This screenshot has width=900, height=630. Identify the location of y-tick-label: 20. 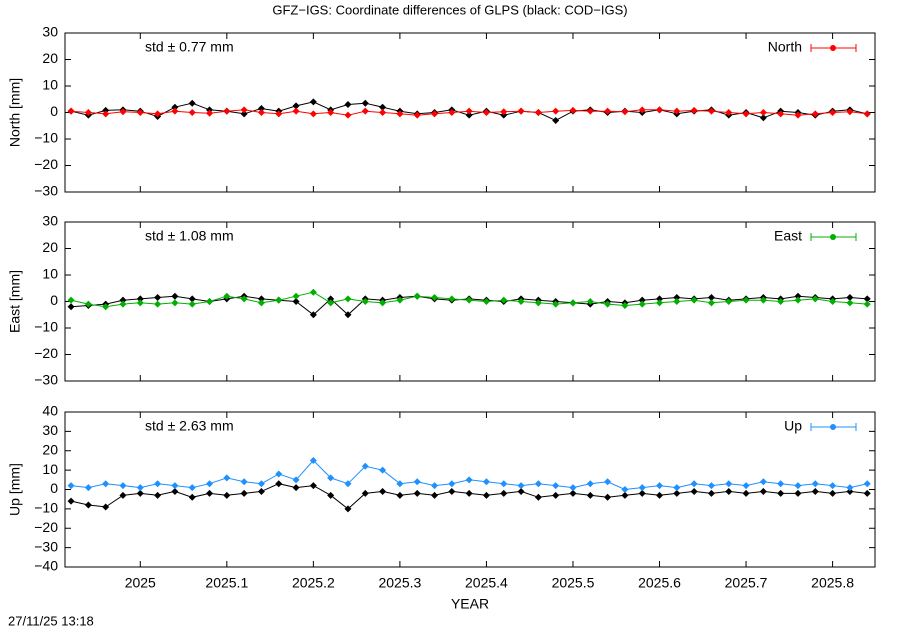
(50, 449).